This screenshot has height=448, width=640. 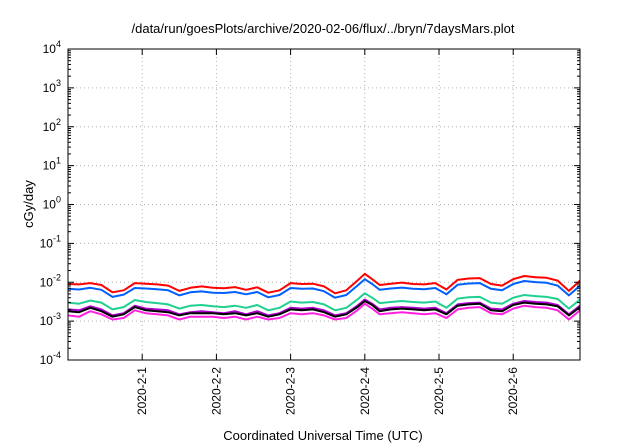 I want to click on y-tick-label: 10⁴, so click(x=52, y=47).